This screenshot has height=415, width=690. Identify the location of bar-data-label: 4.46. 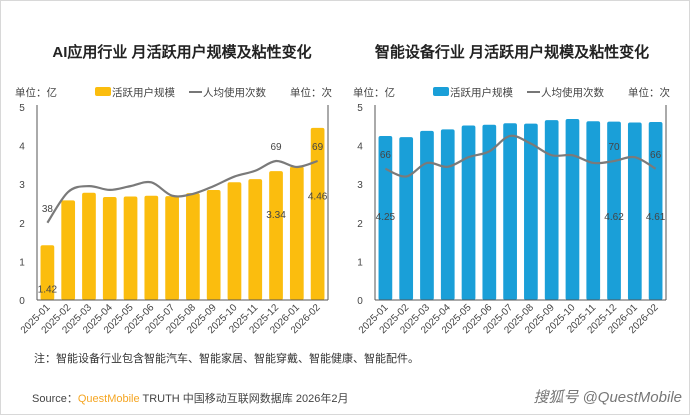
(318, 197).